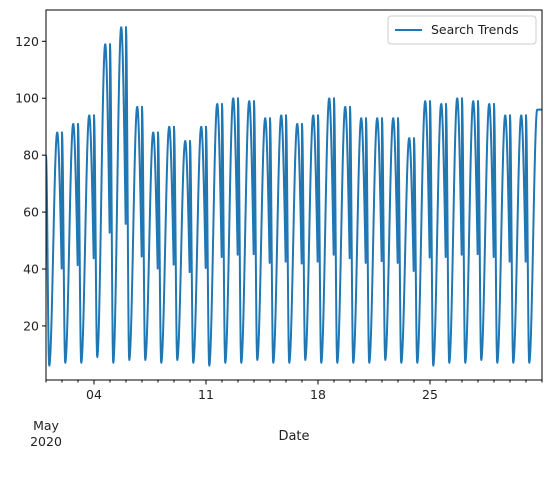  I want to click on x-axis-title: Date, so click(293, 436).